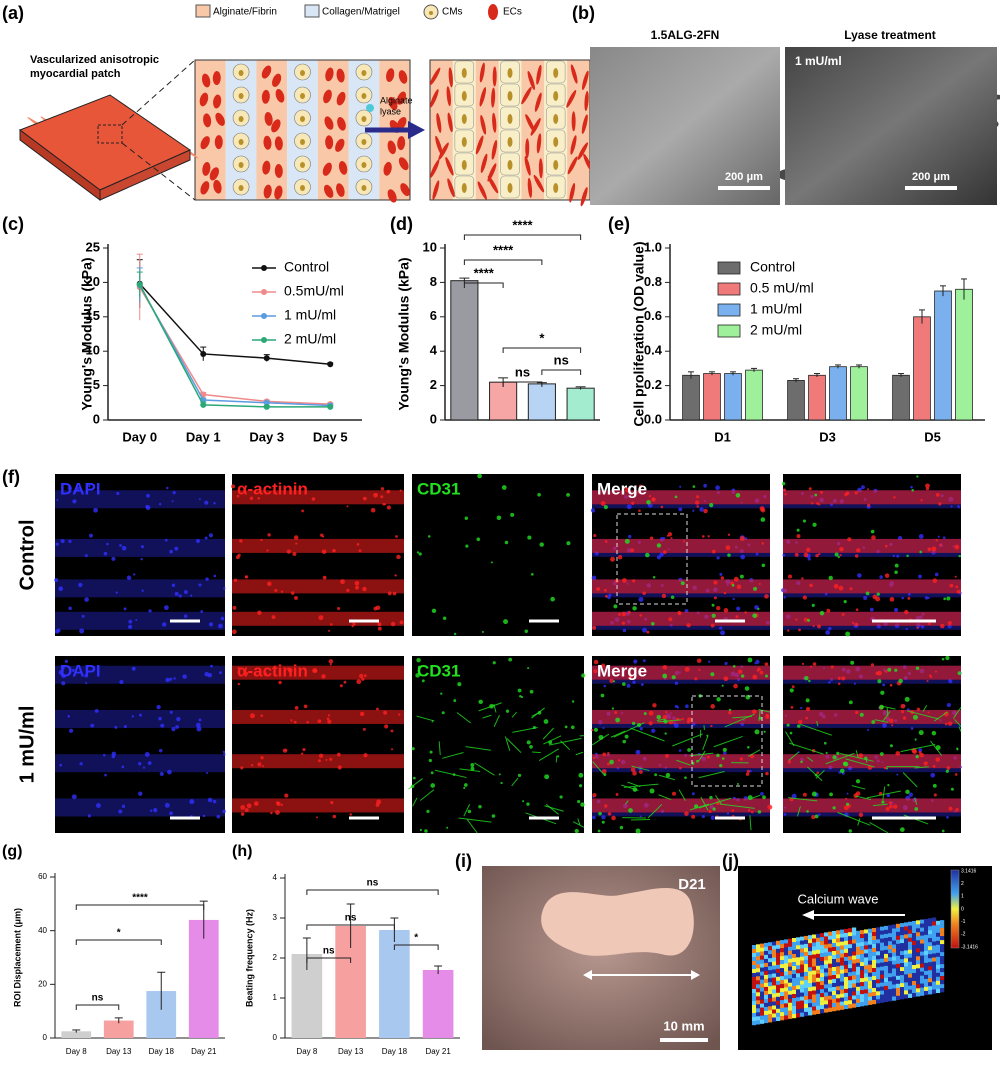  I want to click on band, so click(681, 716).